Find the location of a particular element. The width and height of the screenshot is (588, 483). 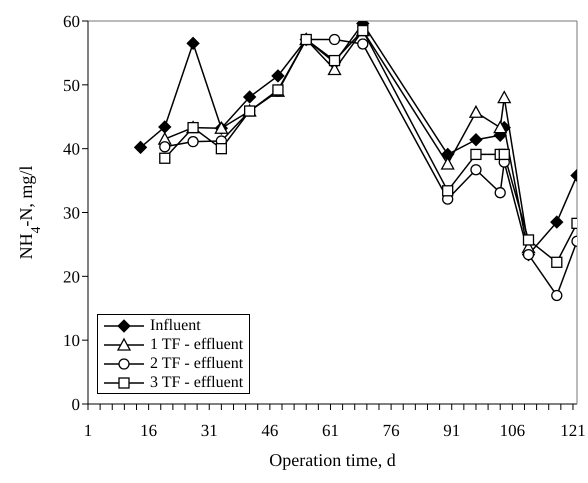

y-tick-label: 30 is located at coordinates (71, 213).